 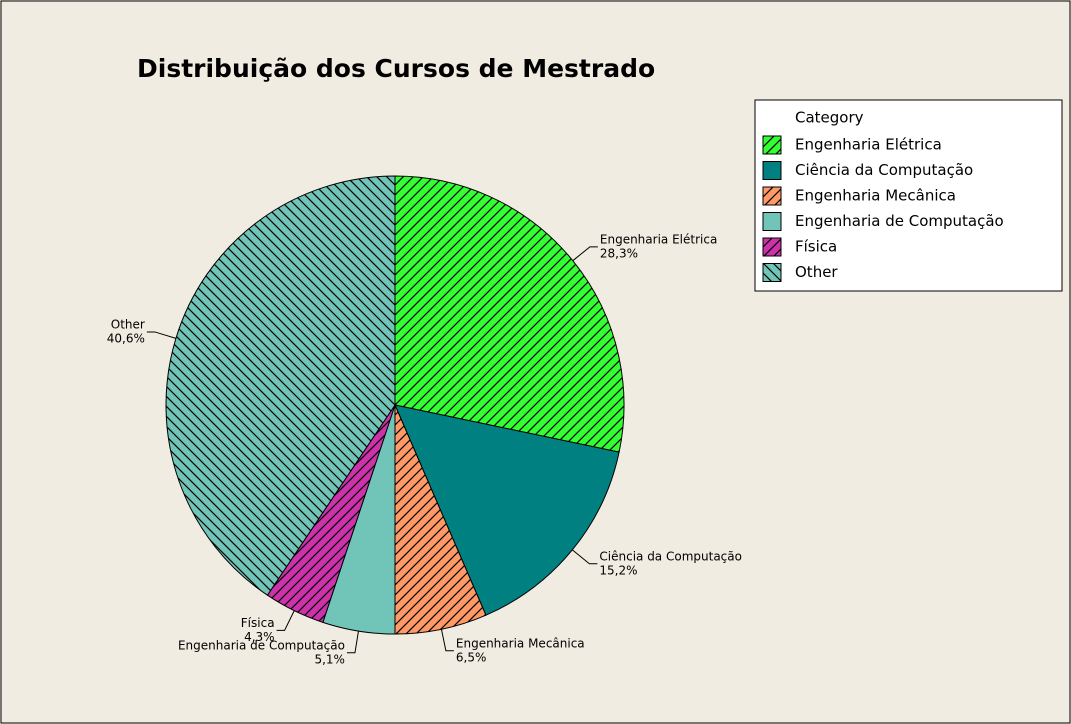 I want to click on slice-value-label: 40,6%, so click(x=126, y=338).